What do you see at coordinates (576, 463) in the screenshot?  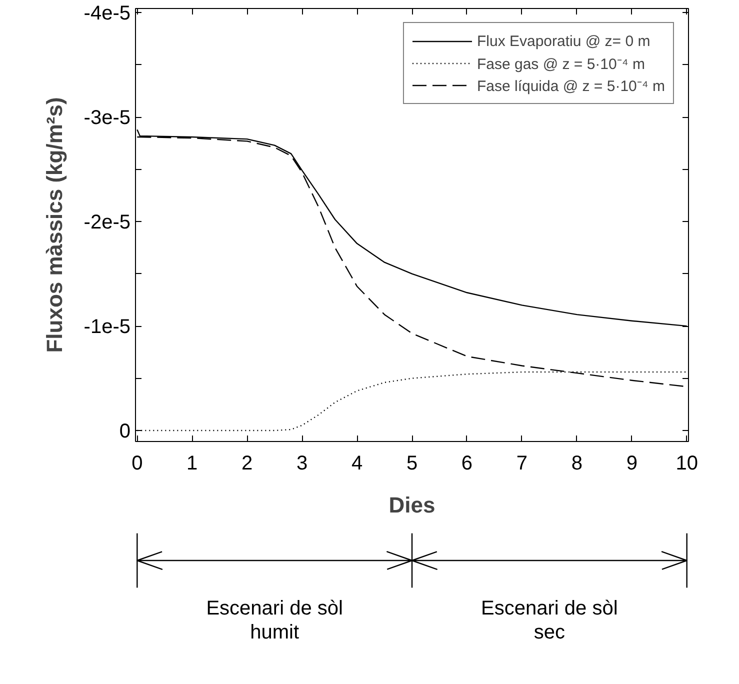 I see `x-tick-label: 8` at bounding box center [576, 463].